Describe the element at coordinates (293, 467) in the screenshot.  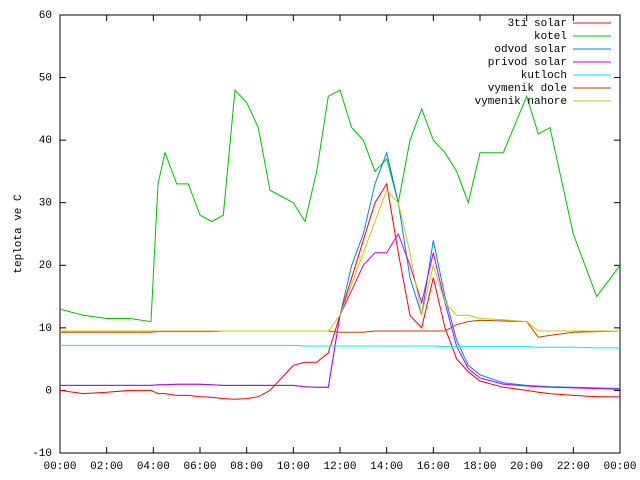
I see `x-tick-label: 10:00` at that location.